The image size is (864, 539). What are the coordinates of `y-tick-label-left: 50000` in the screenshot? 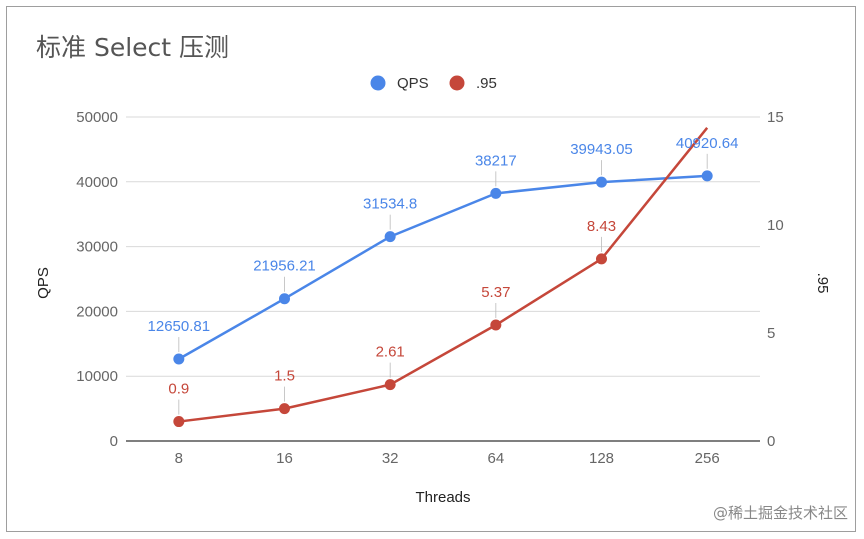 It's located at (97, 117).